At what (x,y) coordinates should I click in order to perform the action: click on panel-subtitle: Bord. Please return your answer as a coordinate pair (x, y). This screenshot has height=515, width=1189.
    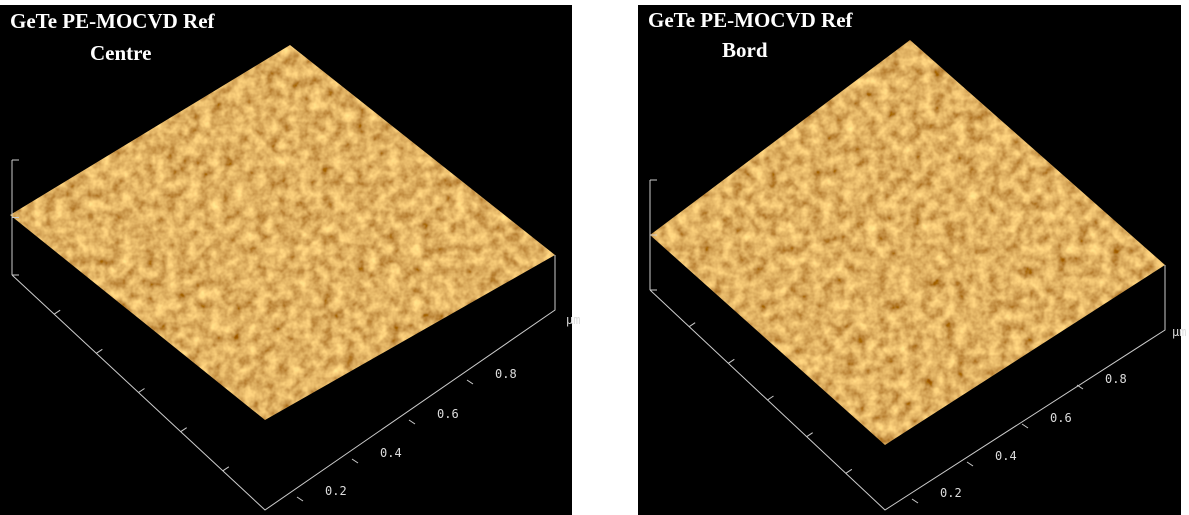
    Looking at the image, I should click on (745, 50).